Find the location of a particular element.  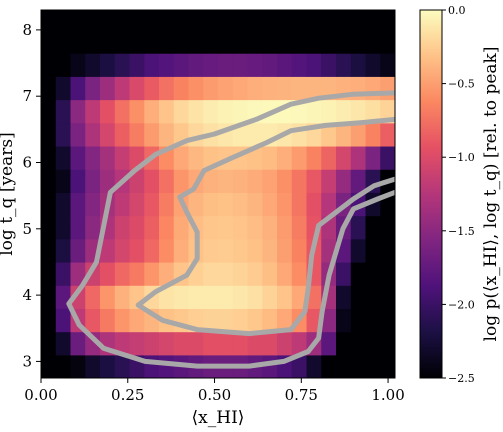

x-tick-label: 0.00 is located at coordinates (40, 395).